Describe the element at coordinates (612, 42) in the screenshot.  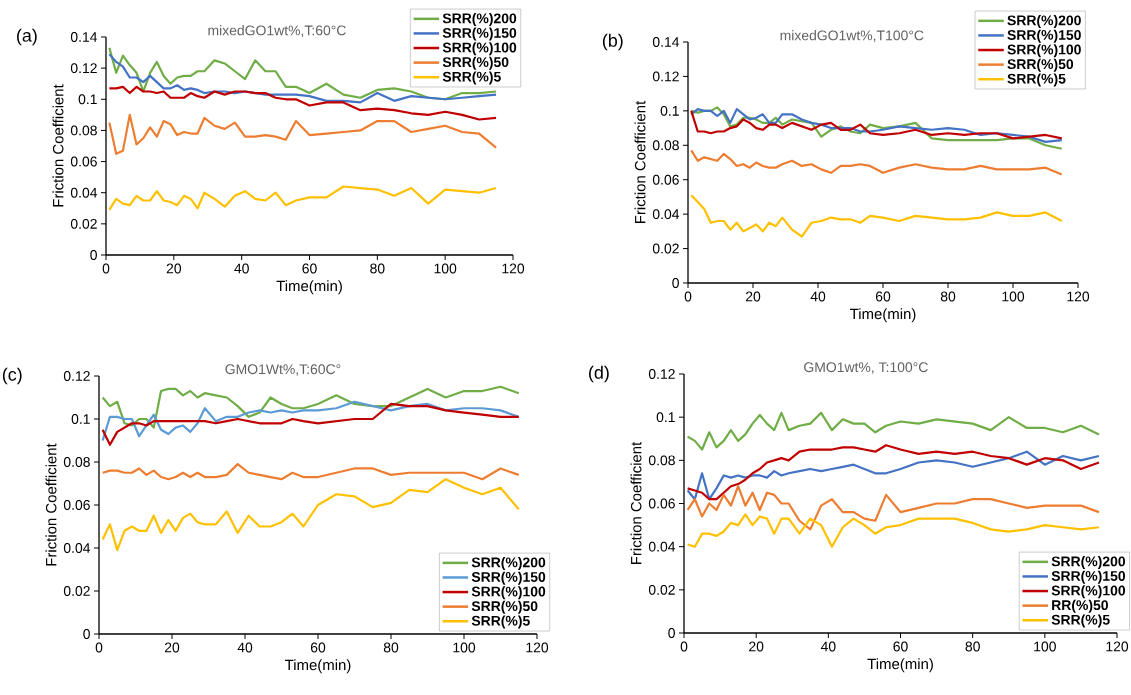
I see `text: (b)` at that location.